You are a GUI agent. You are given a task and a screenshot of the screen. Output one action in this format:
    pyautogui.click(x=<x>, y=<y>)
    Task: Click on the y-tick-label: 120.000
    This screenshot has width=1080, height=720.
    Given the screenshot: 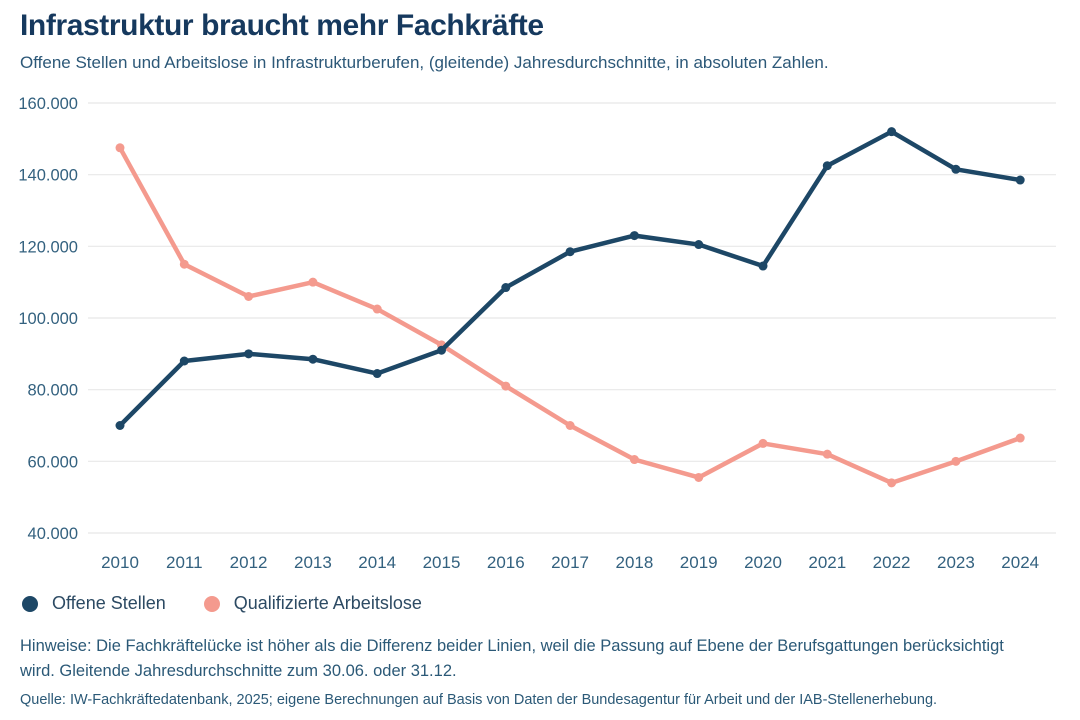 What is the action you would take?
    pyautogui.click(x=48, y=247)
    